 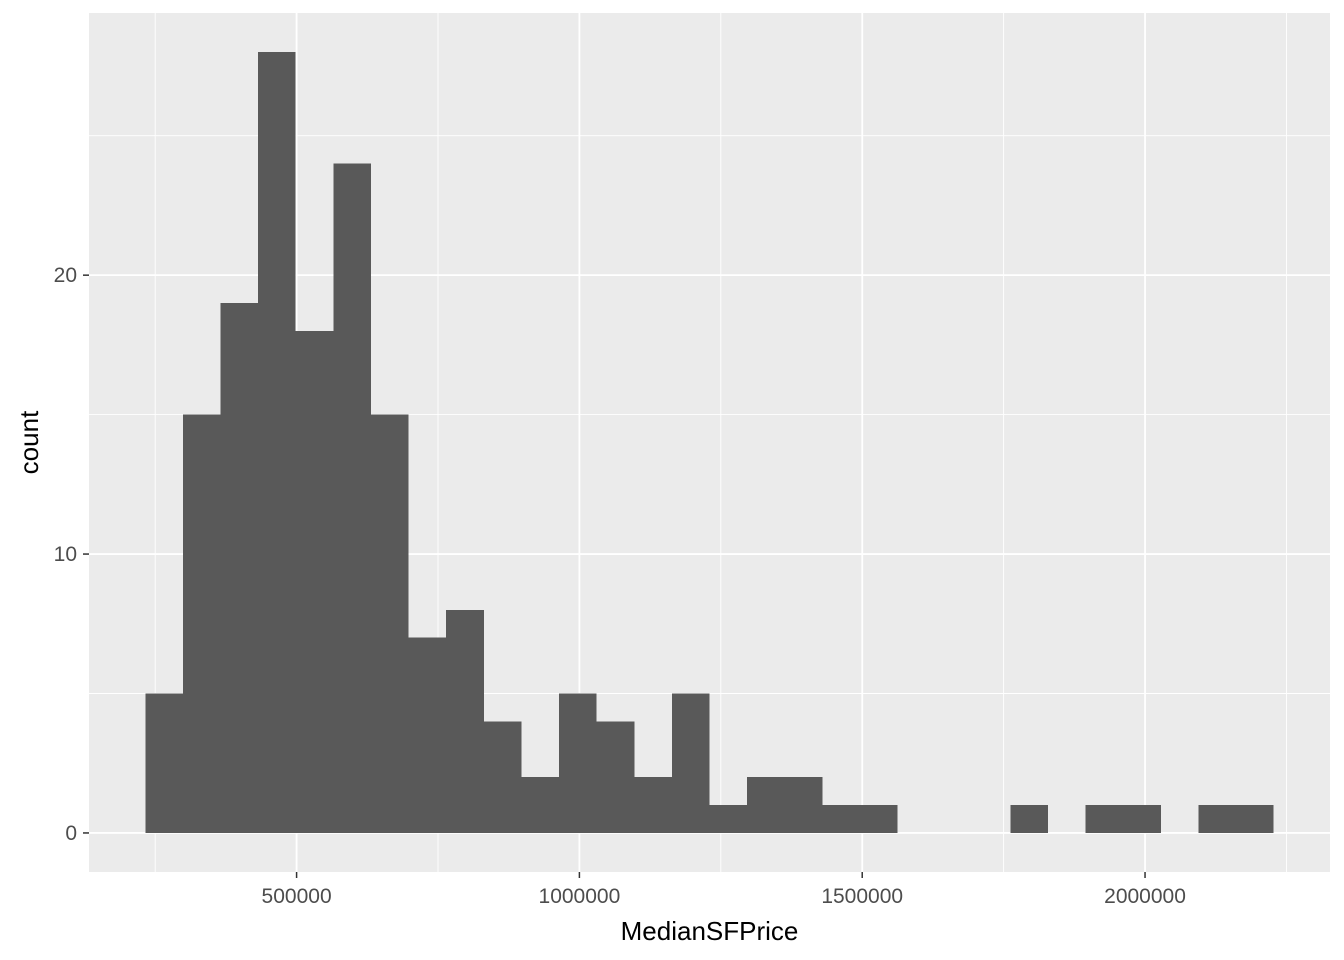 What do you see at coordinates (71, 833) in the screenshot?
I see `y-tick-label: 0` at bounding box center [71, 833].